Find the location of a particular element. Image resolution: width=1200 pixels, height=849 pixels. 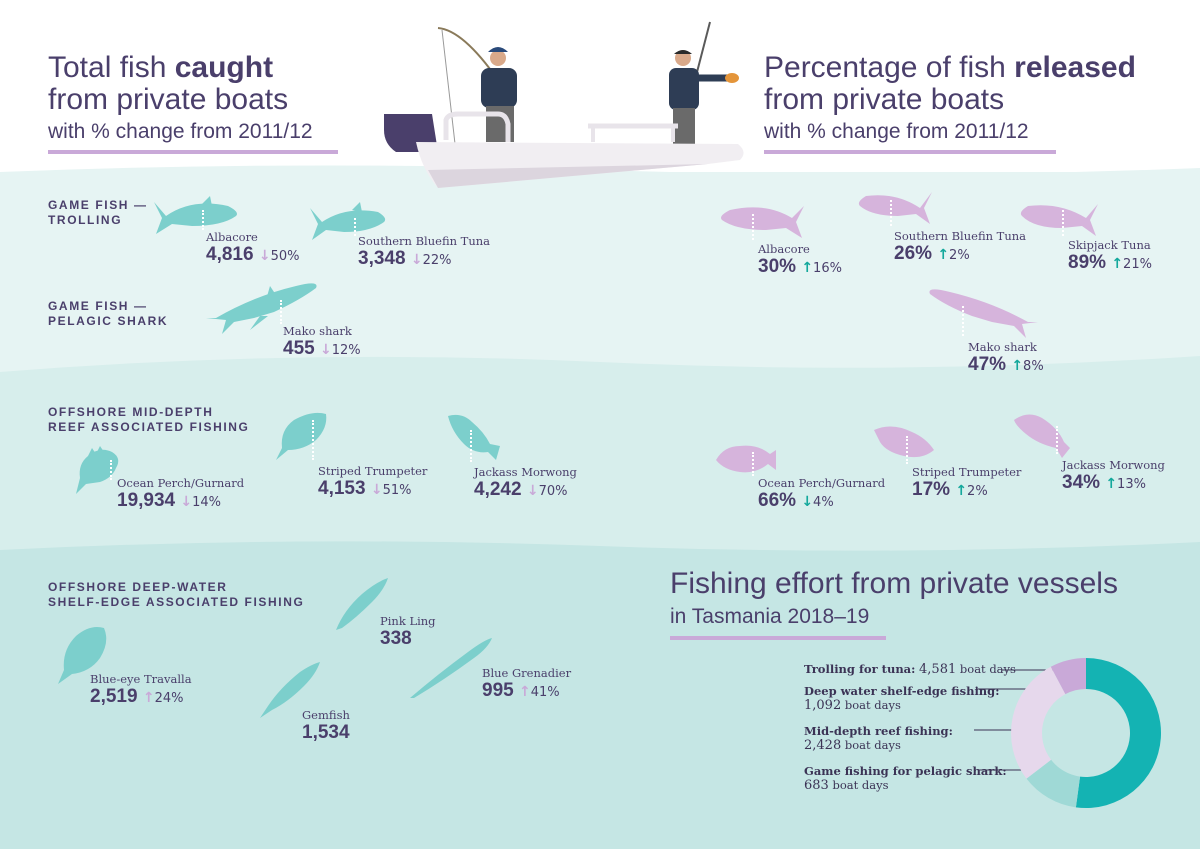

caught-blue-eye-travalla: Blue-eye Travalla 2,519 ↑24% is located at coordinates (141, 690).